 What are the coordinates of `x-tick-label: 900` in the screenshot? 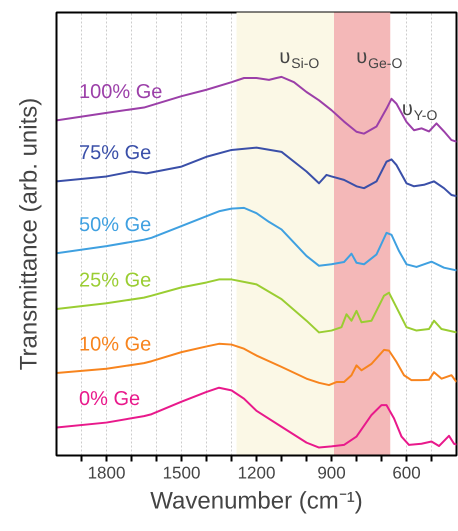 It's located at (331, 473).